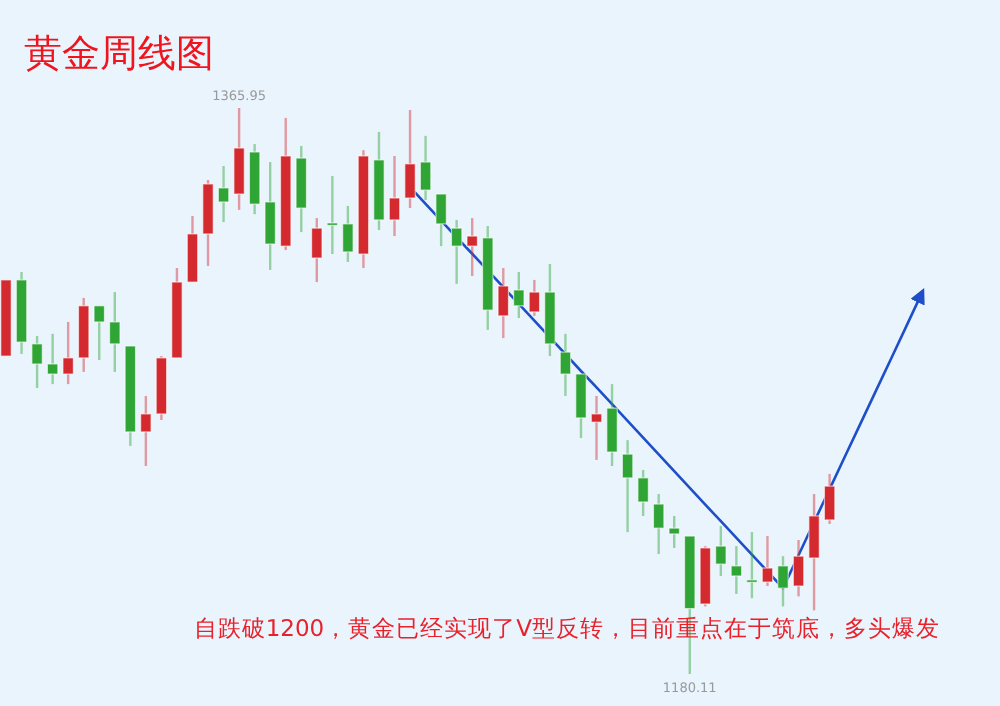 Image resolution: width=1000 pixels, height=706 pixels. What do you see at coordinates (119, 54) in the screenshot?
I see `chart-title: 黄金周线图` at bounding box center [119, 54].